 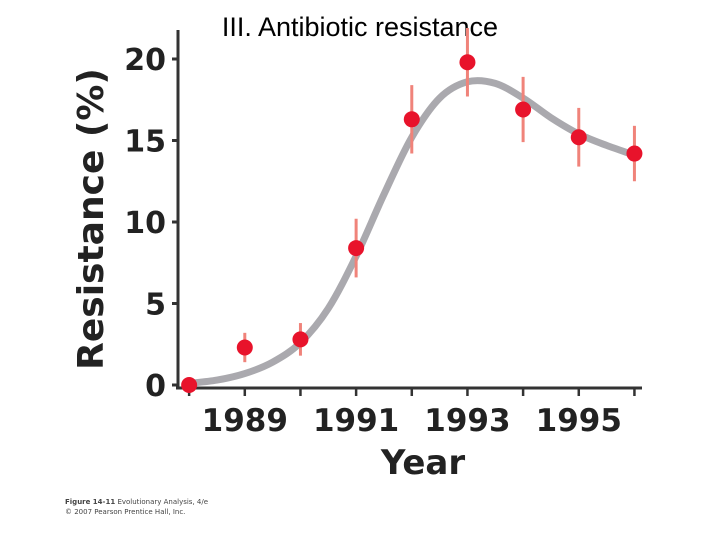 I want to click on book-title: Evolutionary Analysis, 4/e, so click(x=163, y=502).